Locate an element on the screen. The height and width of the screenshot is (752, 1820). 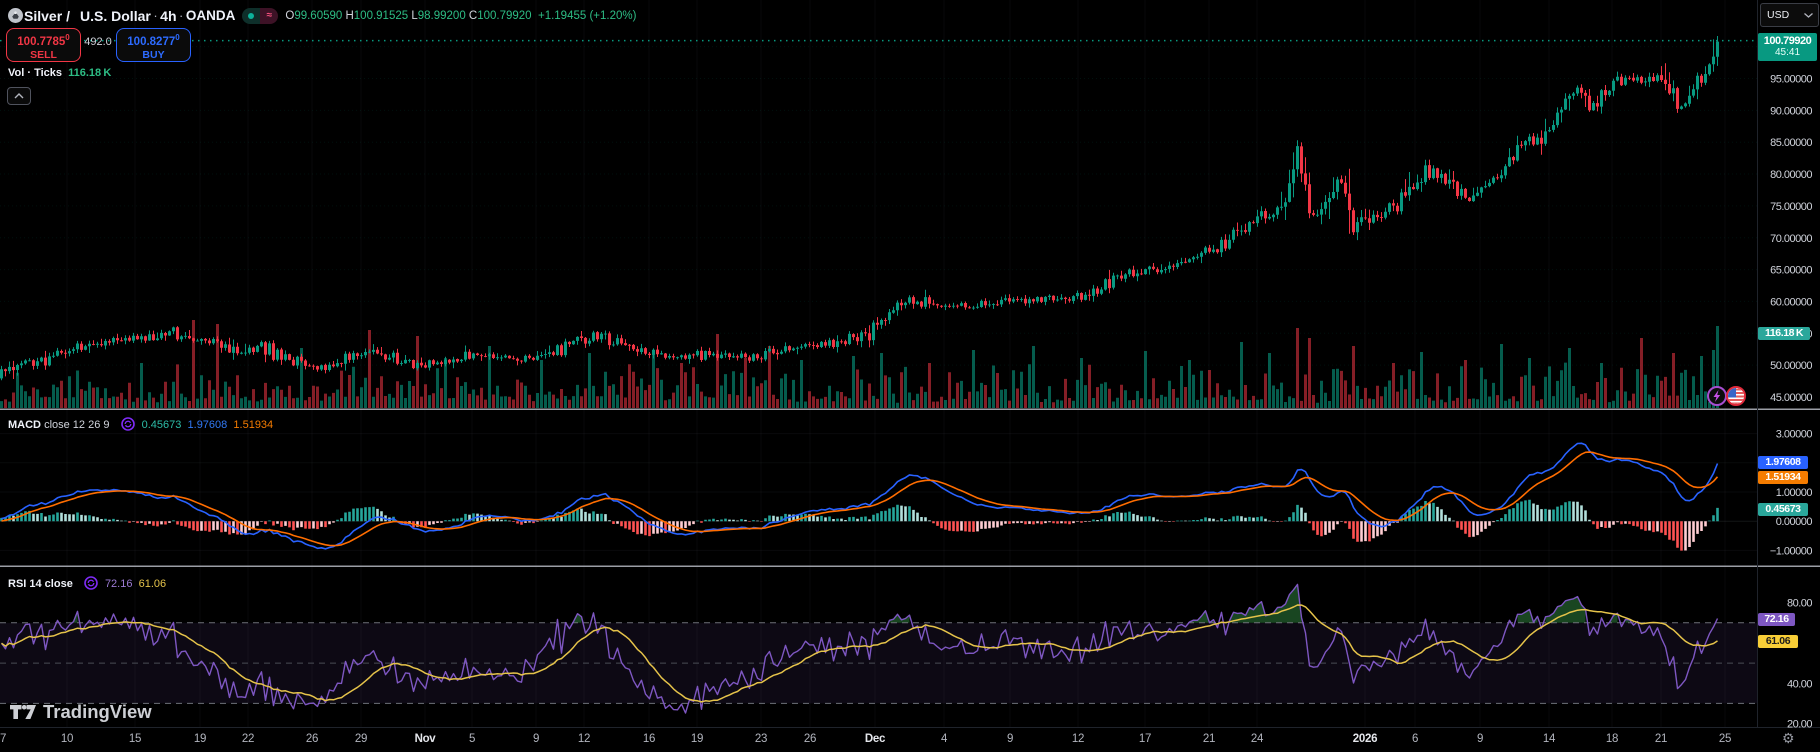
svg-text: 23 is located at coordinates (761, 739).